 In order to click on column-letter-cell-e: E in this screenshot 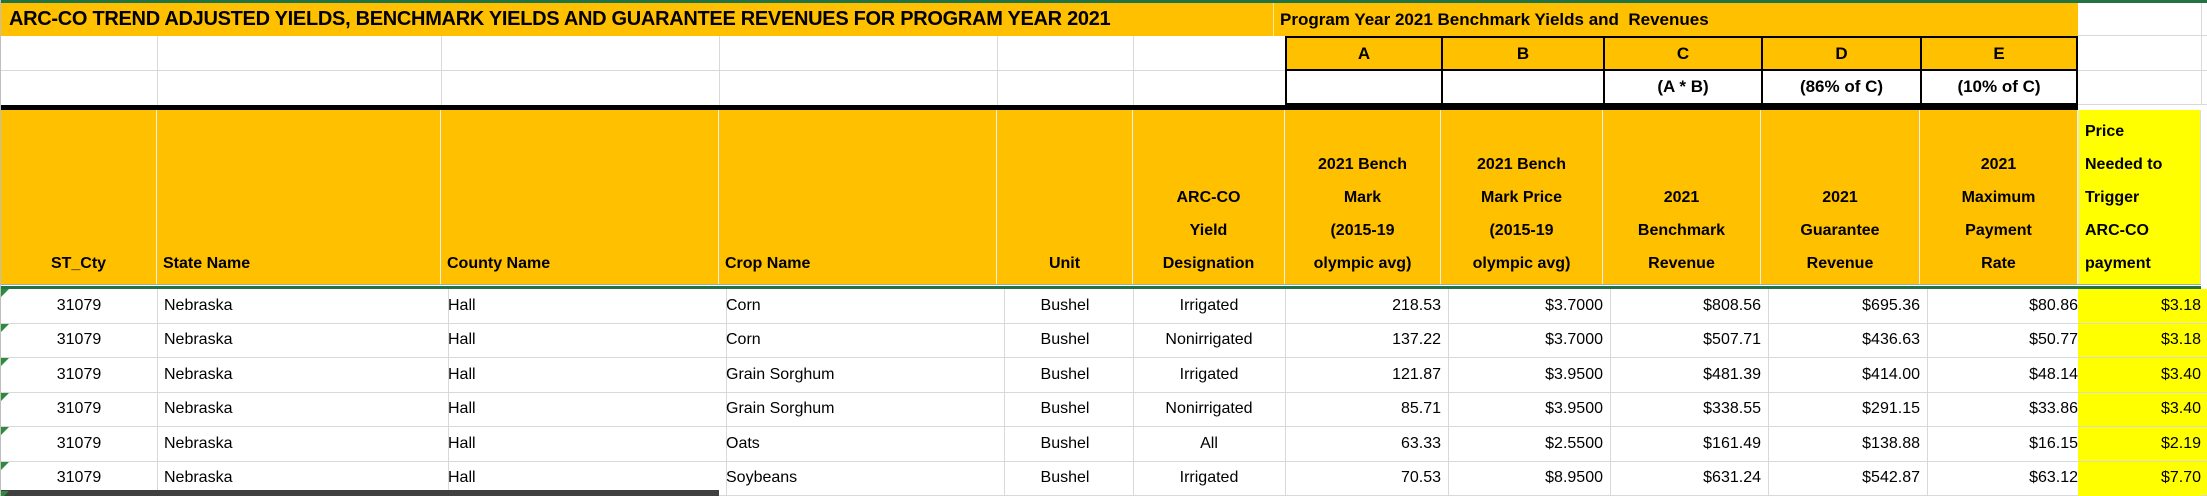, I will do `click(1999, 53)`.